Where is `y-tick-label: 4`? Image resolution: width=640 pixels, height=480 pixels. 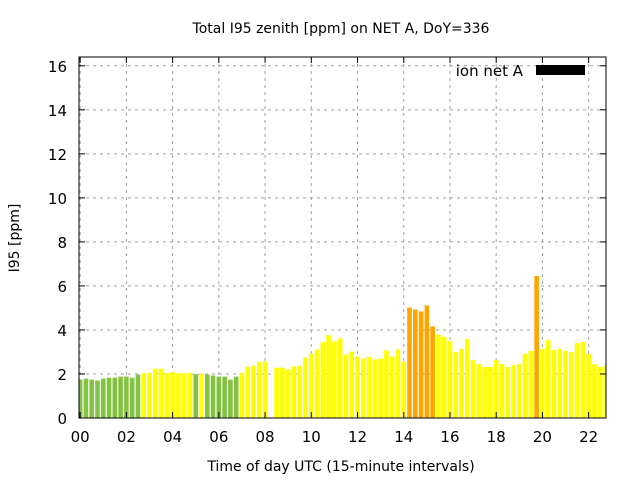 y-tick-label: 4 is located at coordinates (62, 331).